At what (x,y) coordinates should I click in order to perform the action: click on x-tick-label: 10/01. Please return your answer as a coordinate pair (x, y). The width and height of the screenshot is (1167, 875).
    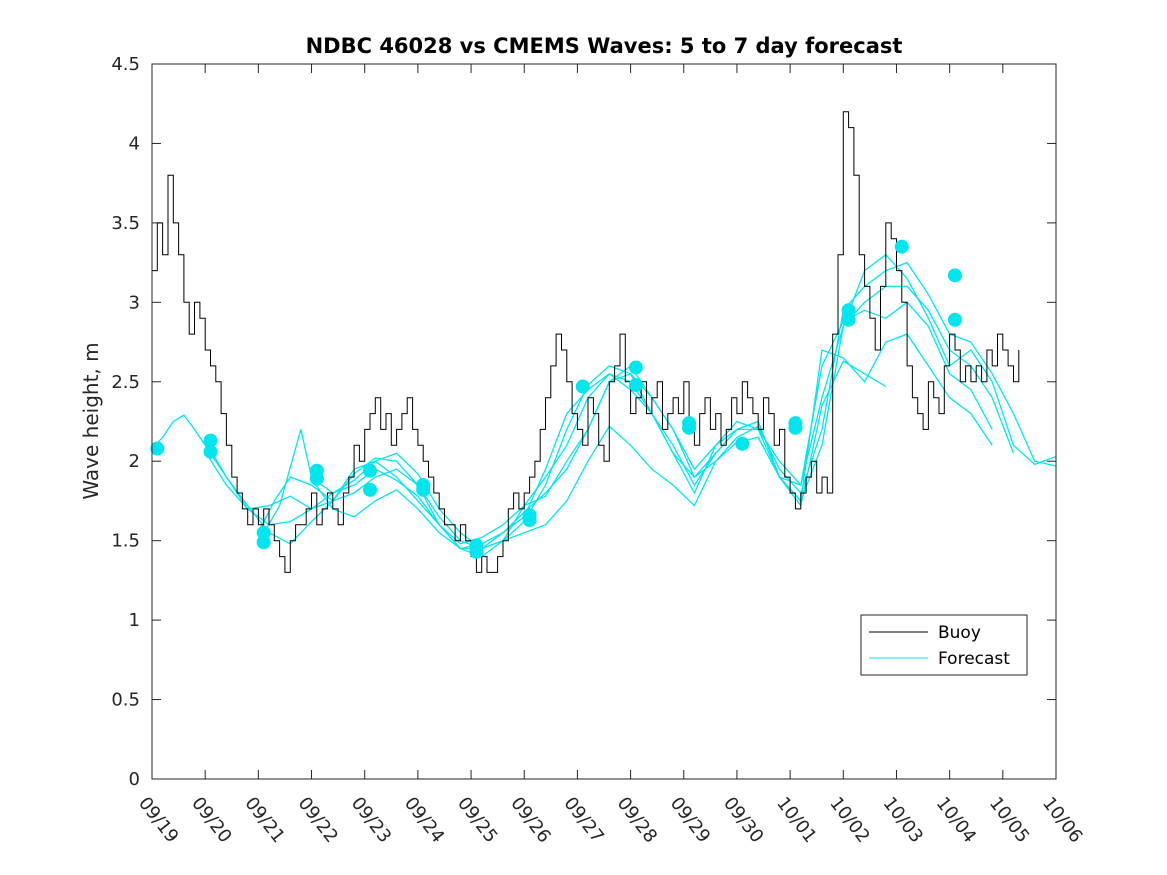
    Looking at the image, I should click on (796, 820).